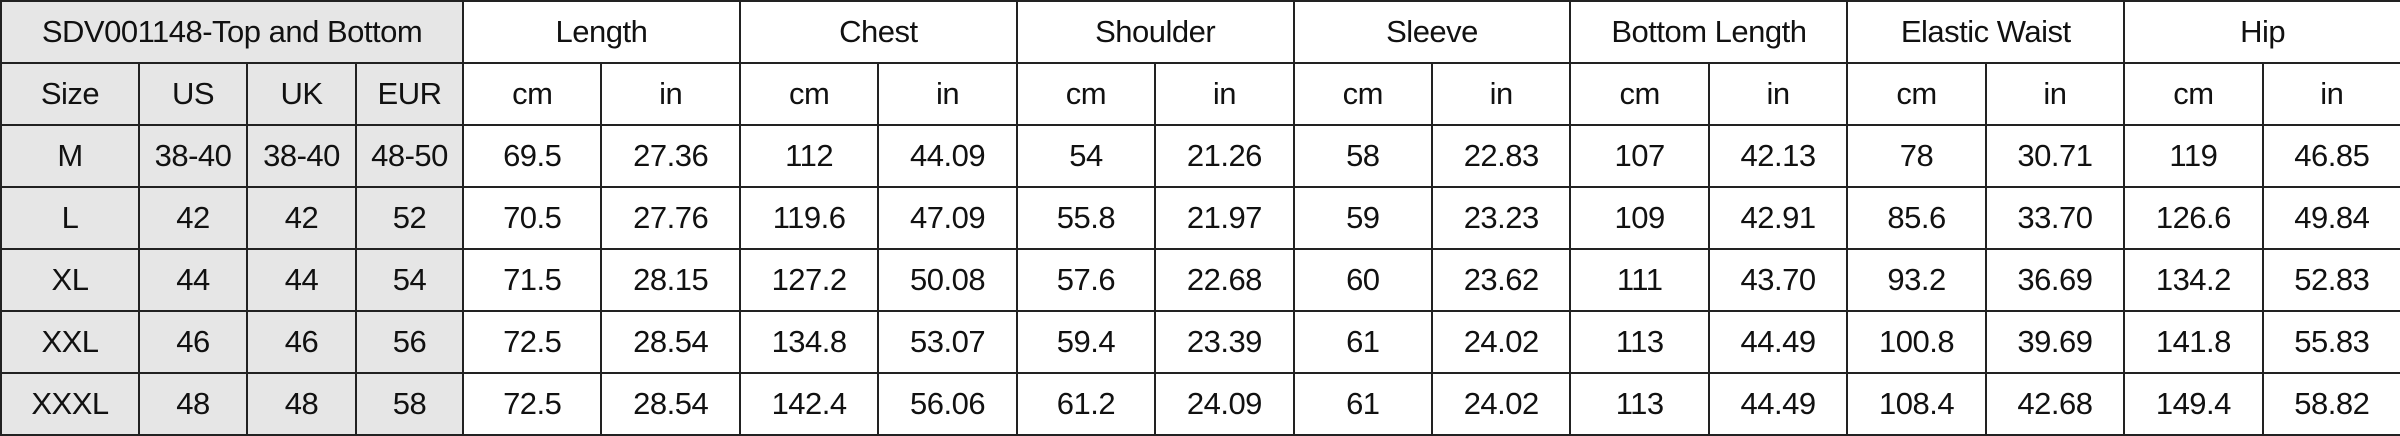  I want to click on measurement-cell: 33.70, so click(2055, 218).